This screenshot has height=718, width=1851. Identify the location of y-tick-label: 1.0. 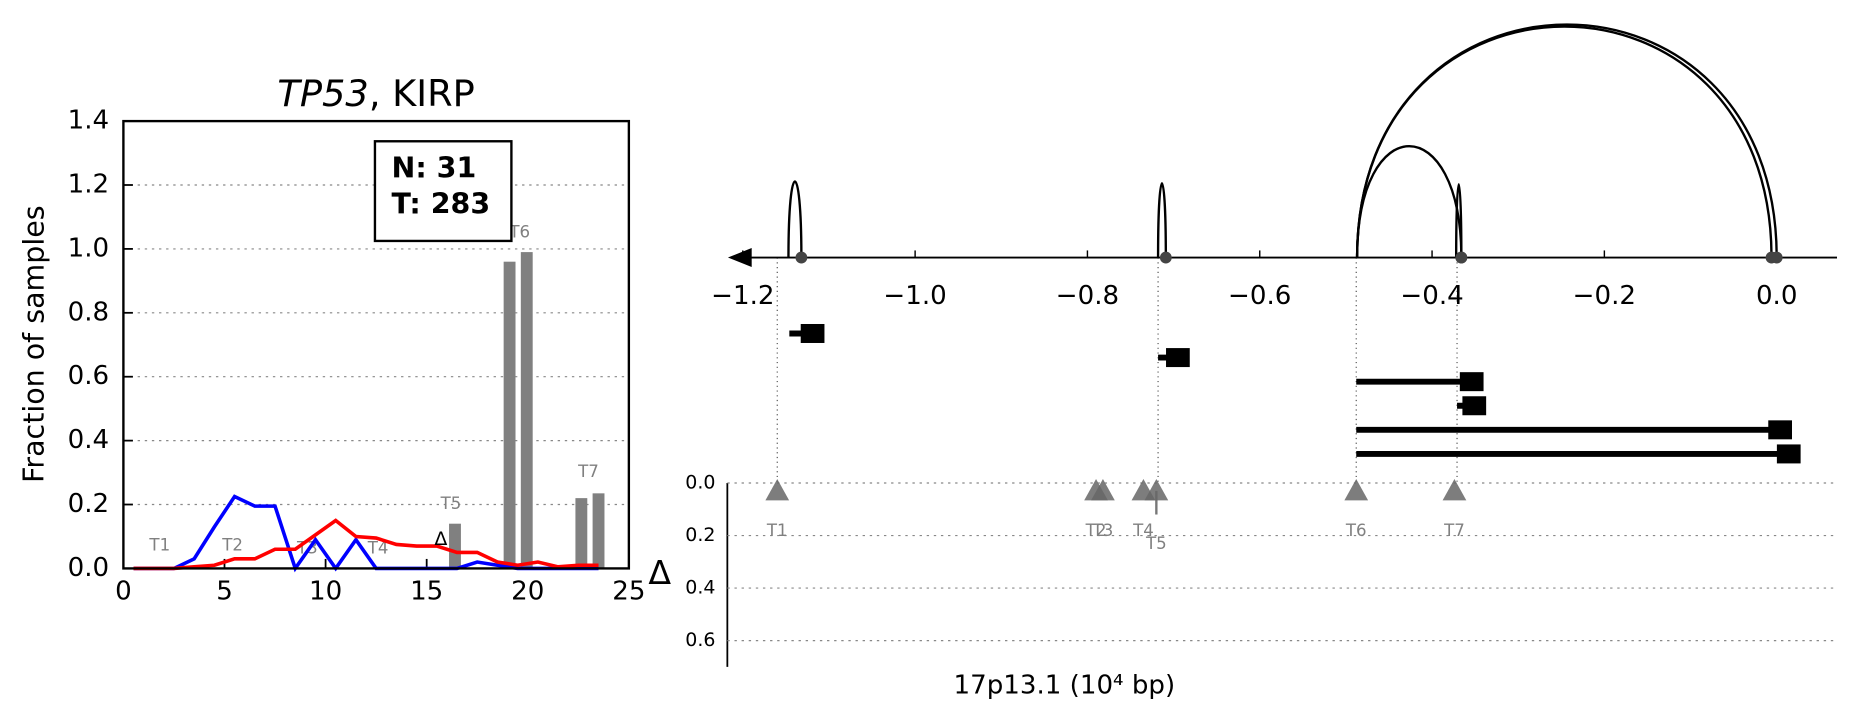
(88, 248).